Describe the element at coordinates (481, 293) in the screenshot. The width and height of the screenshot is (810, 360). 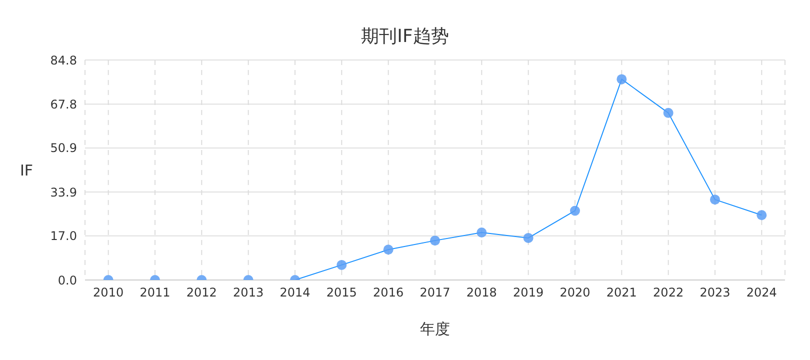
I see `x-tick-label: 2018` at that location.